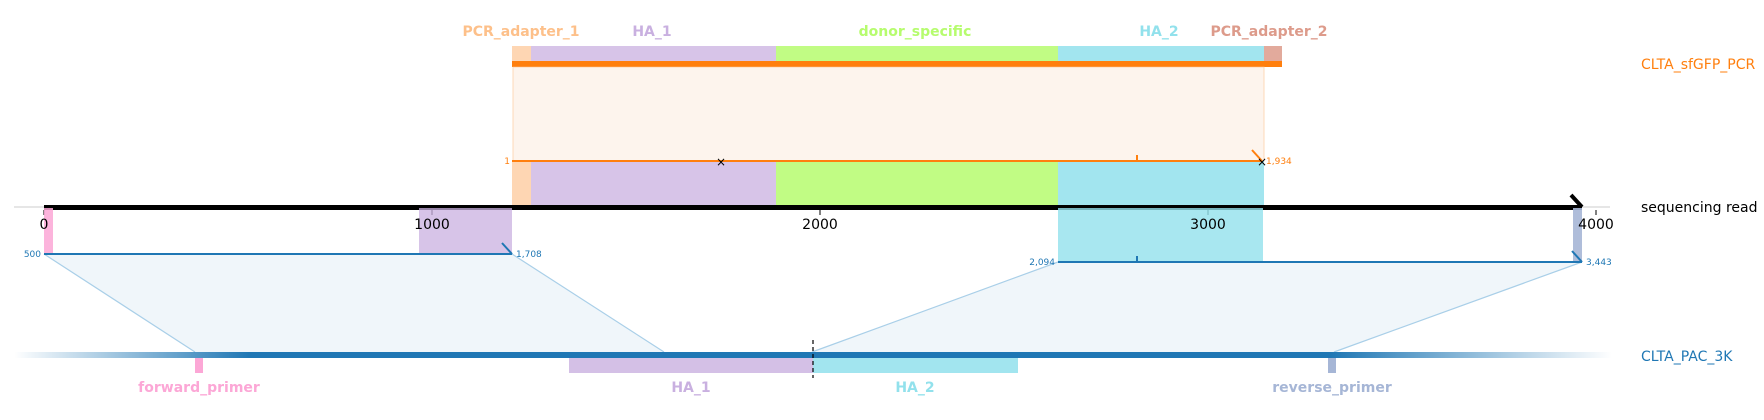 The width and height of the screenshot is (1764, 420). What do you see at coordinates (691, 365) in the screenshot?
I see `feature-box-ha-1-bottom` at bounding box center [691, 365].